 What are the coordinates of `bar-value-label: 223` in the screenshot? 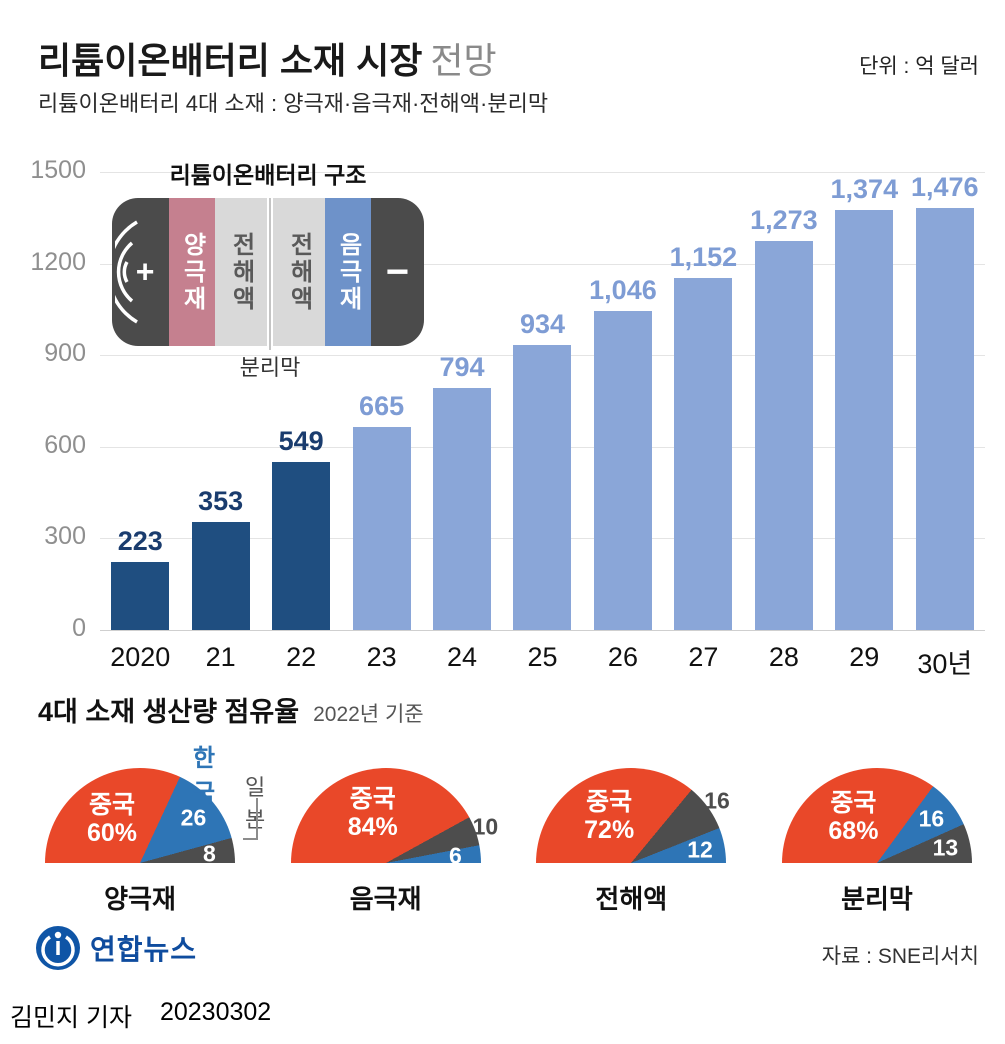 It's located at (140, 540).